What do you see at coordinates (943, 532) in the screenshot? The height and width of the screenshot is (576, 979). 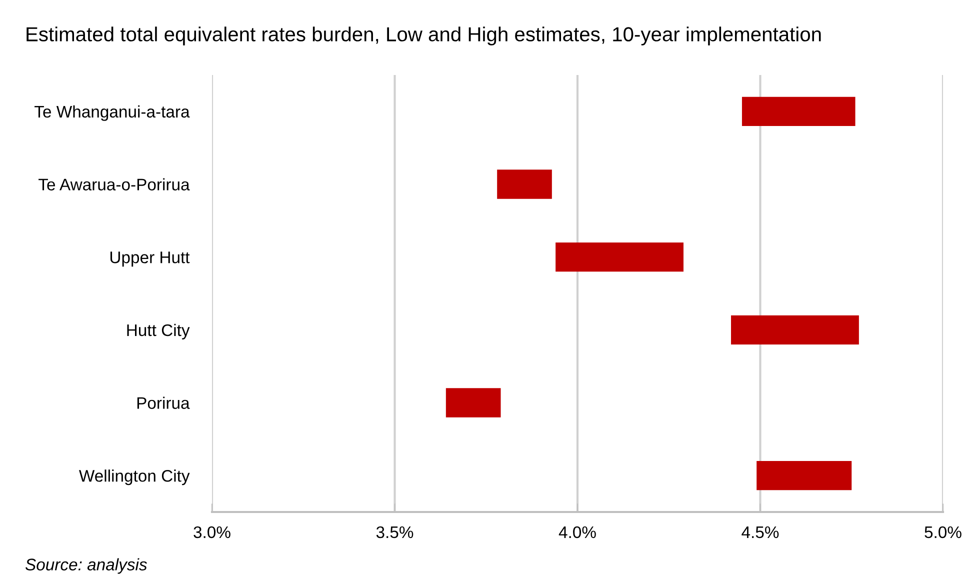 I see `x-tick-label: 5.0%` at bounding box center [943, 532].